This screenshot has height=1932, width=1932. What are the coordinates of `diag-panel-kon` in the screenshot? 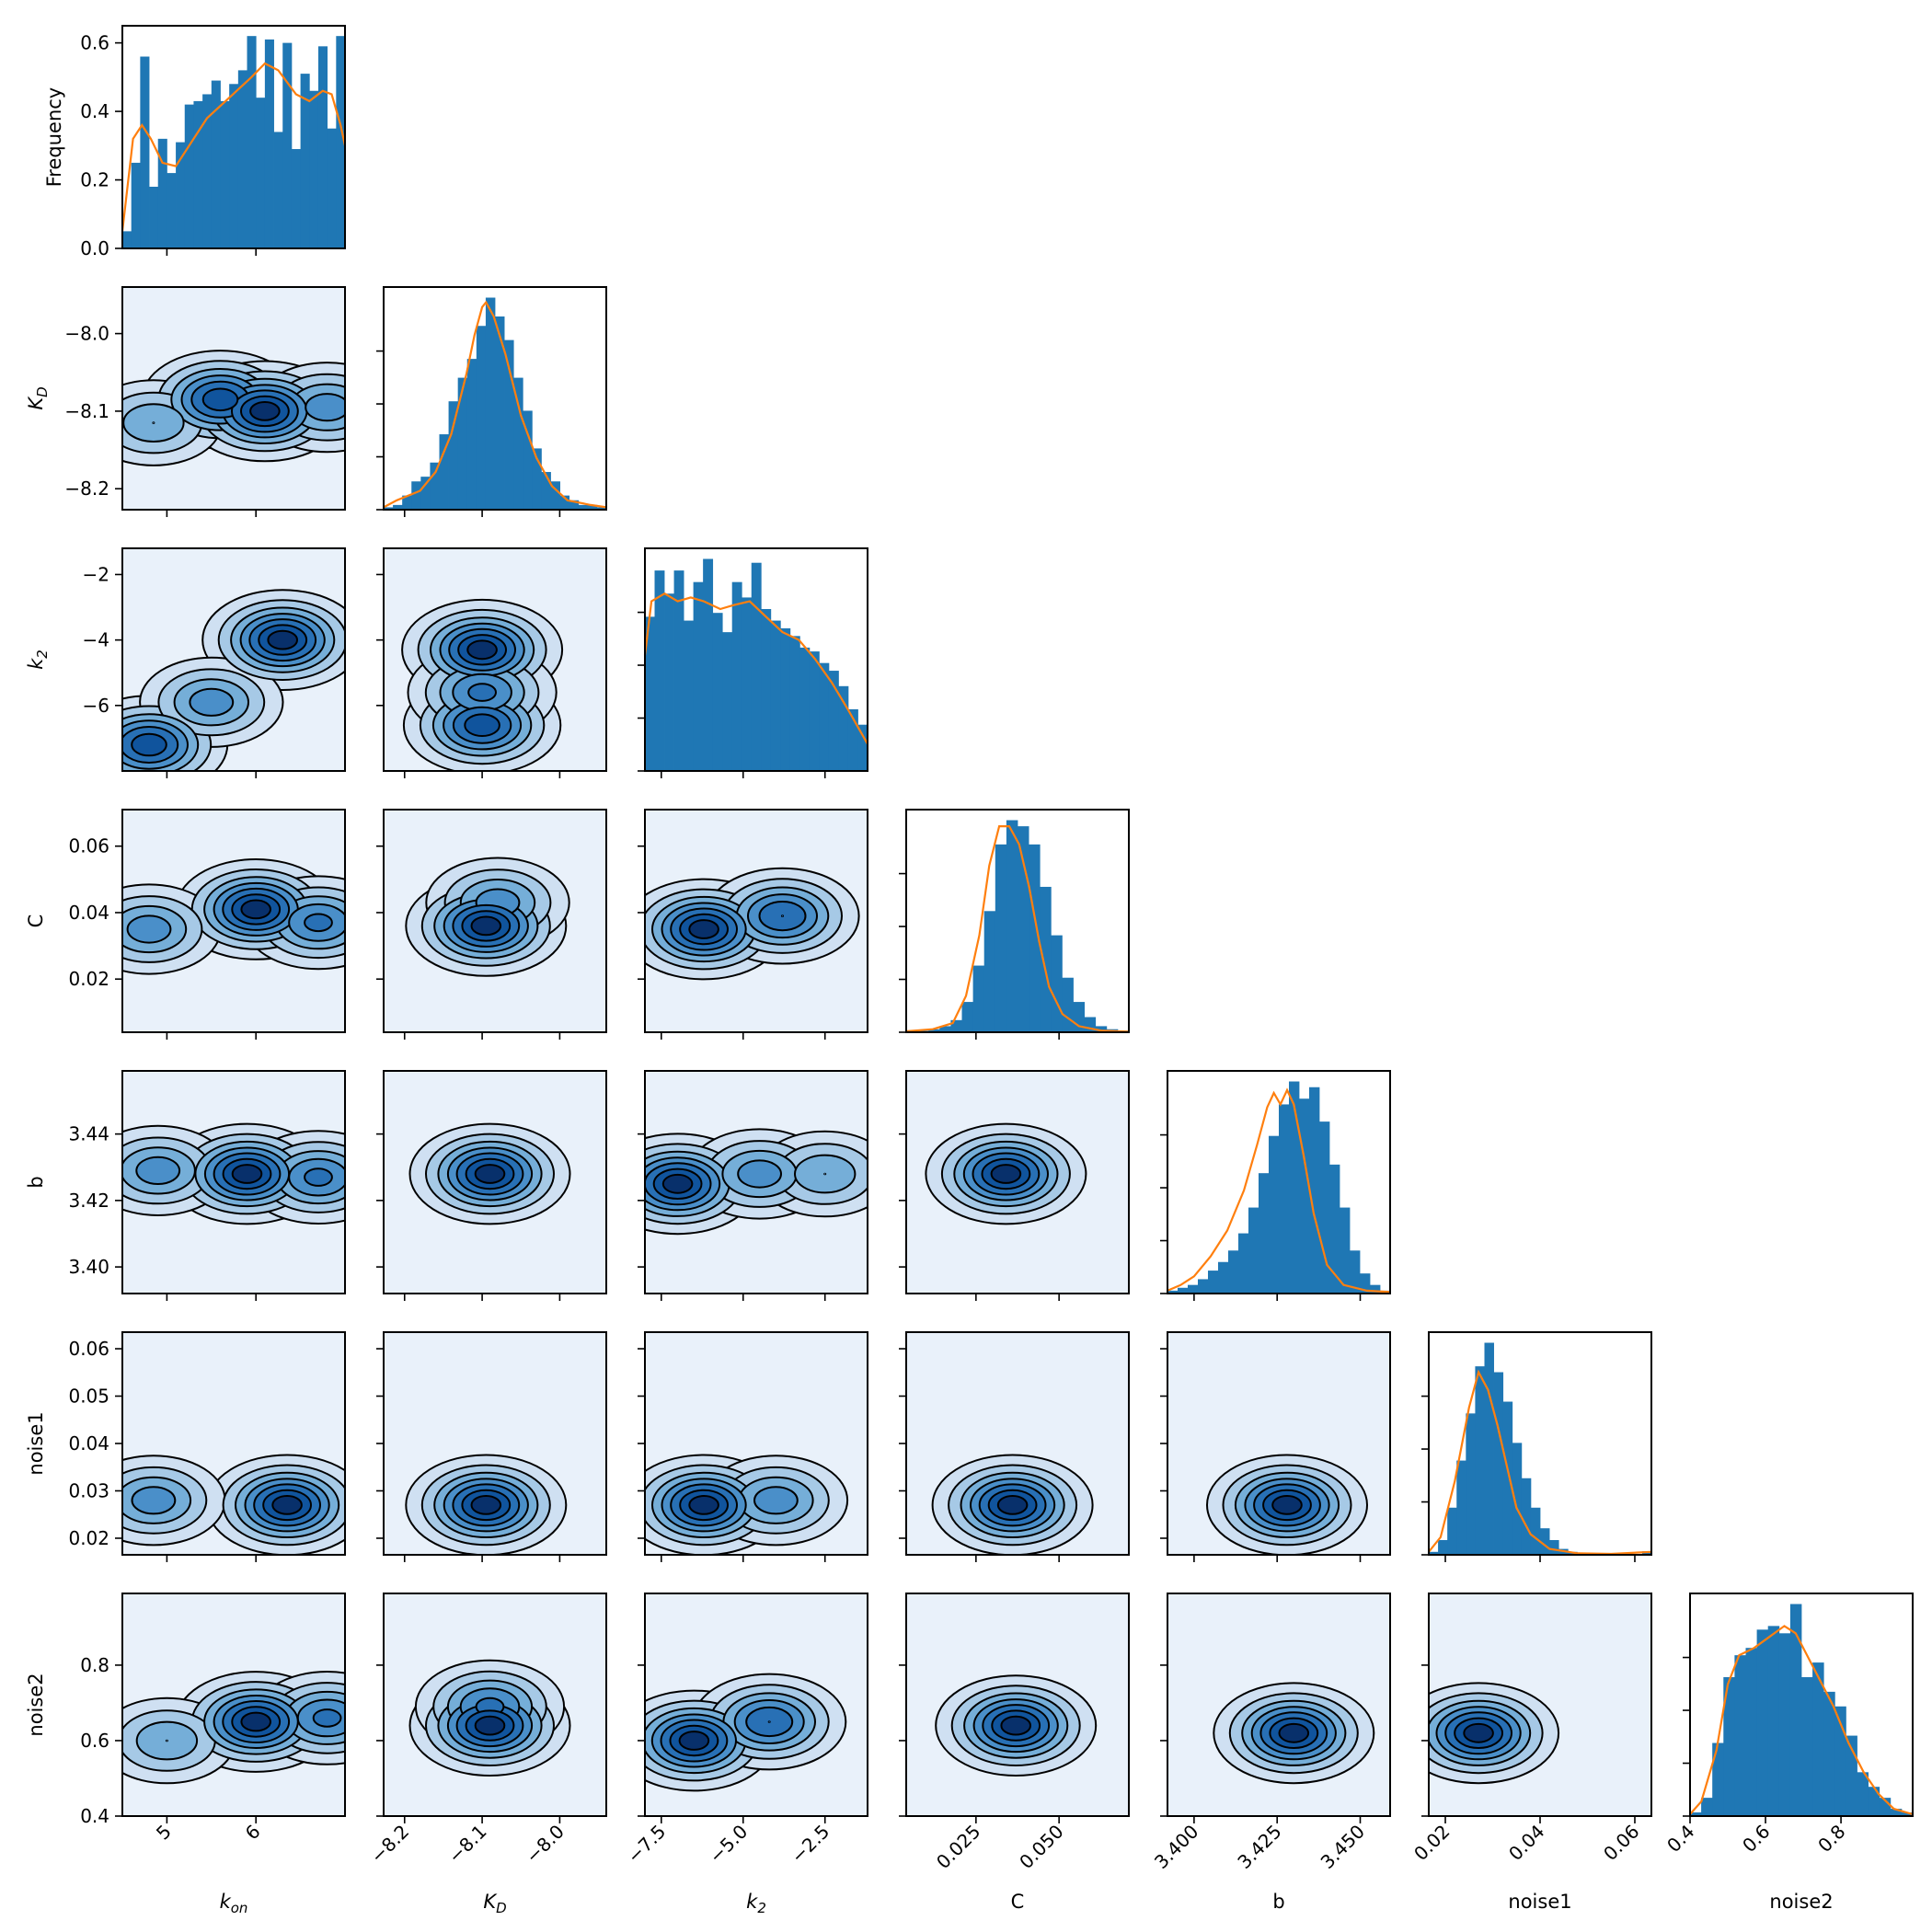 It's located at (231, 137).